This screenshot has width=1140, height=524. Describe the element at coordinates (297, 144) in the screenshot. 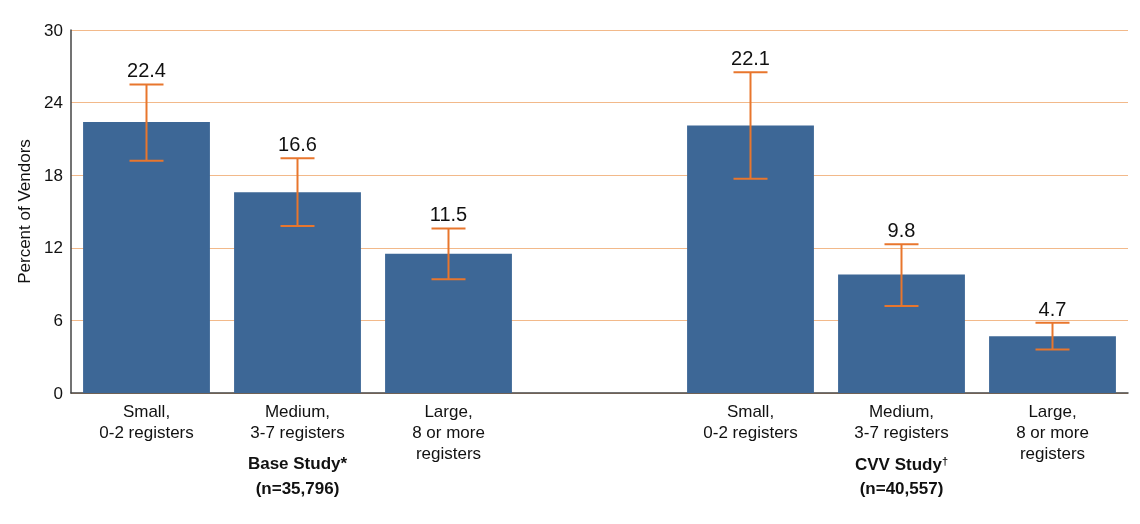

I see `data-label: 16.6` at that location.